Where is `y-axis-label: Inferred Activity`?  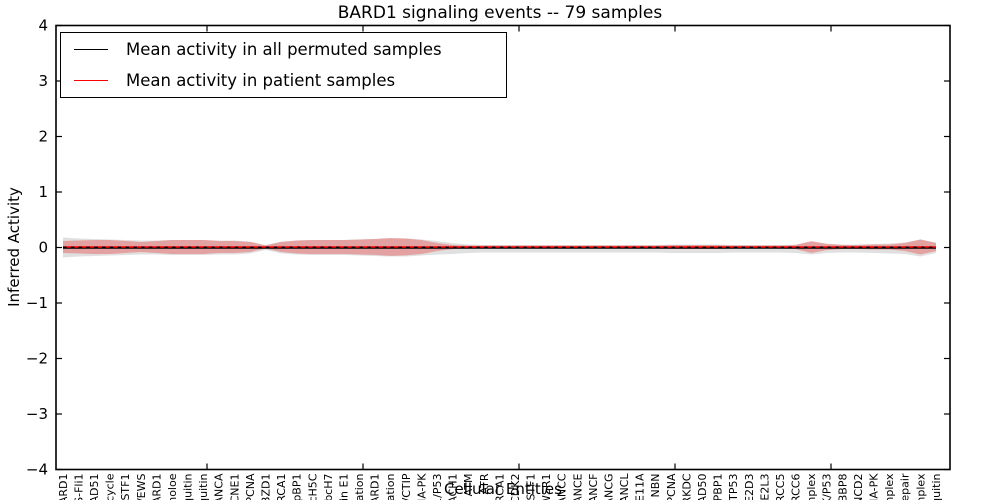 y-axis-label: Inferred Activity is located at coordinates (14, 247).